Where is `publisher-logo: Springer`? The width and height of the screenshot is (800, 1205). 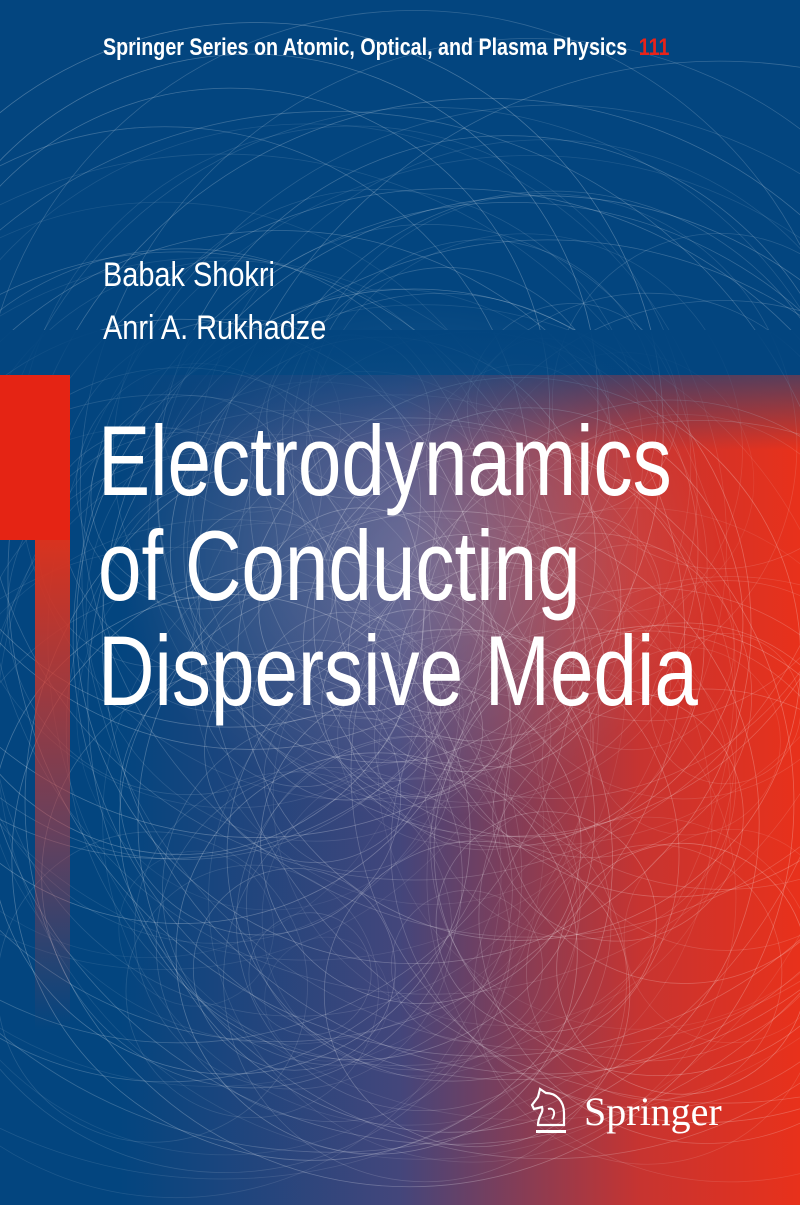 publisher-logo: Springer is located at coordinates (626, 1111).